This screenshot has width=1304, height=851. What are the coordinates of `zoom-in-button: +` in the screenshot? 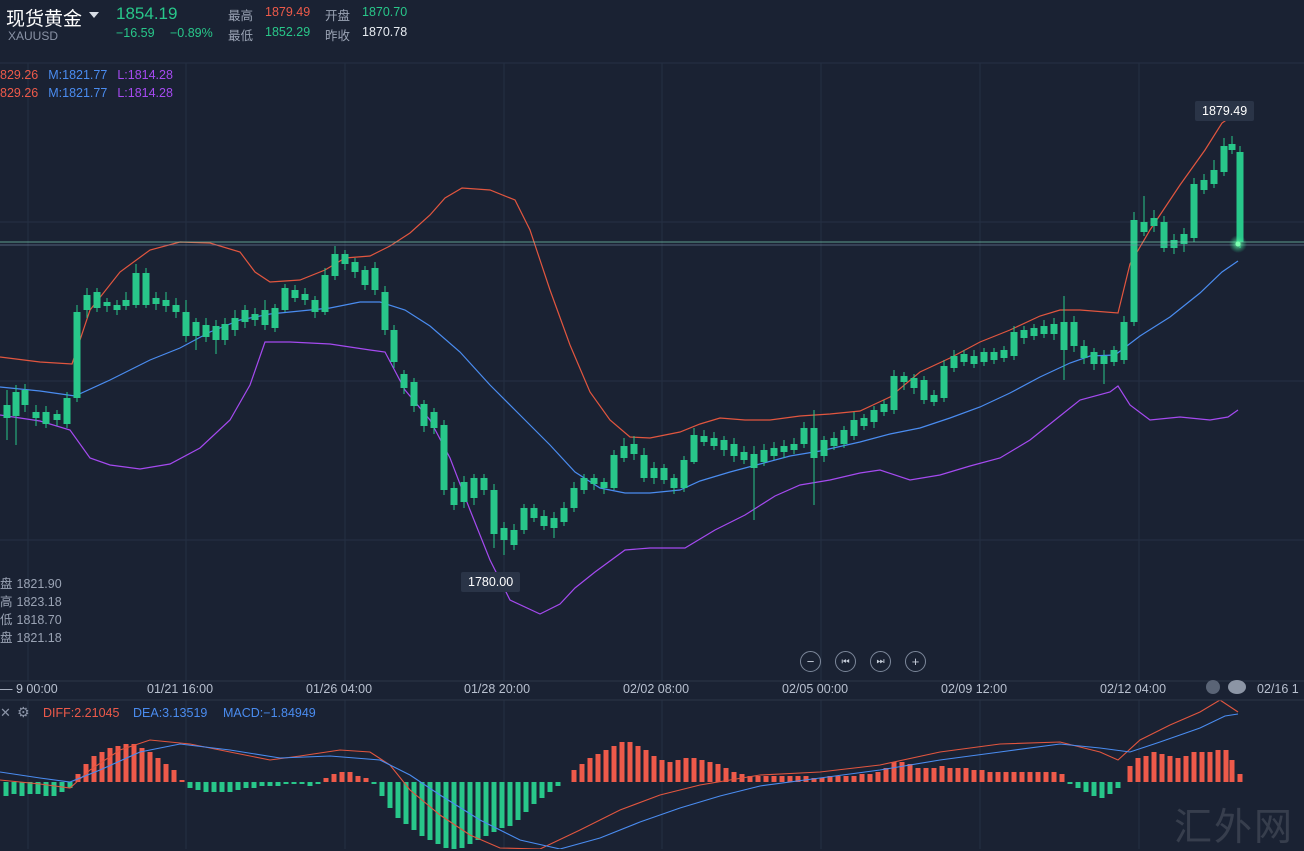 It's located at (915, 661).